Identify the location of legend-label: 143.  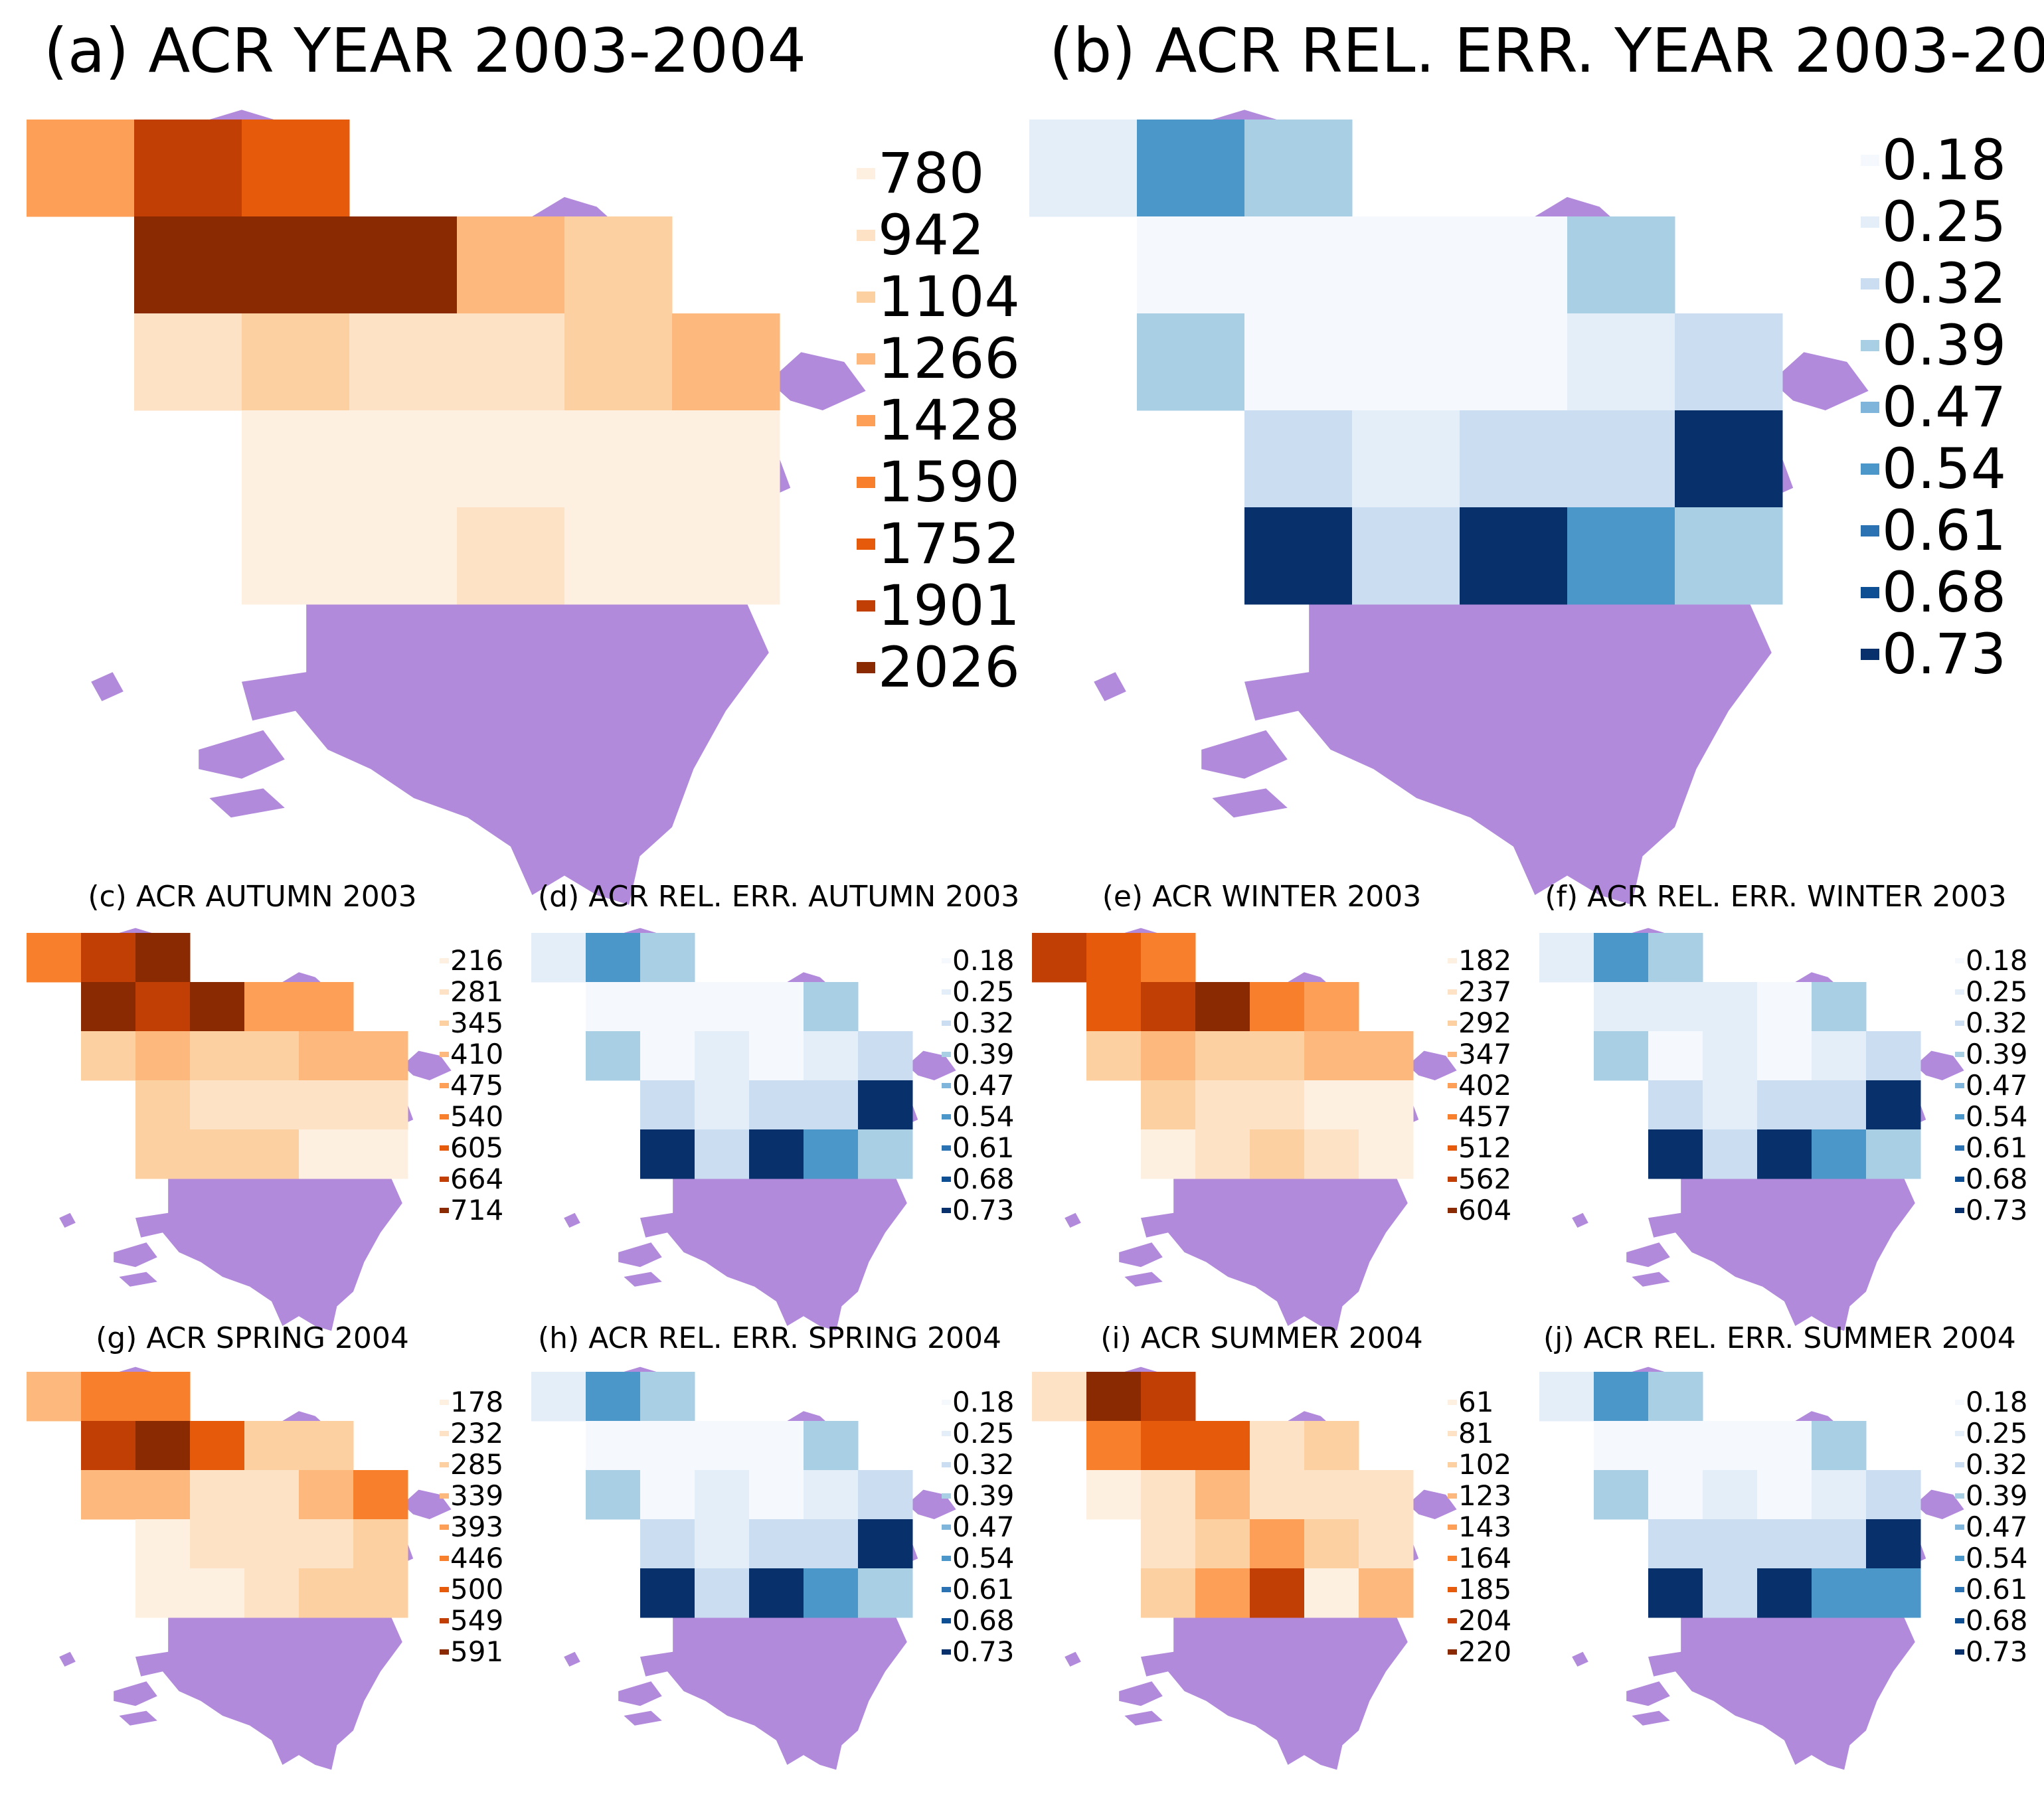
(1485, 1527).